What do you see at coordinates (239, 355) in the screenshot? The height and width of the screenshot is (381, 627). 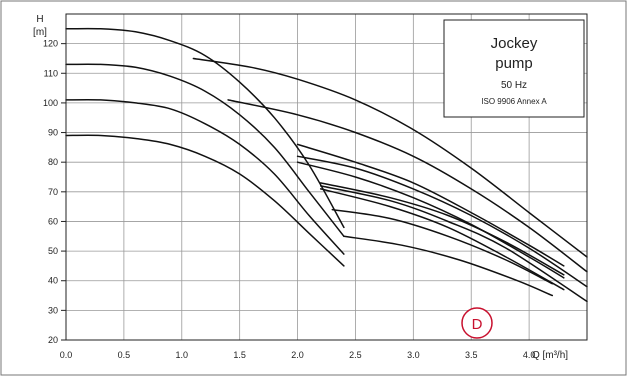 I see `x-tick-label: 1.5` at bounding box center [239, 355].